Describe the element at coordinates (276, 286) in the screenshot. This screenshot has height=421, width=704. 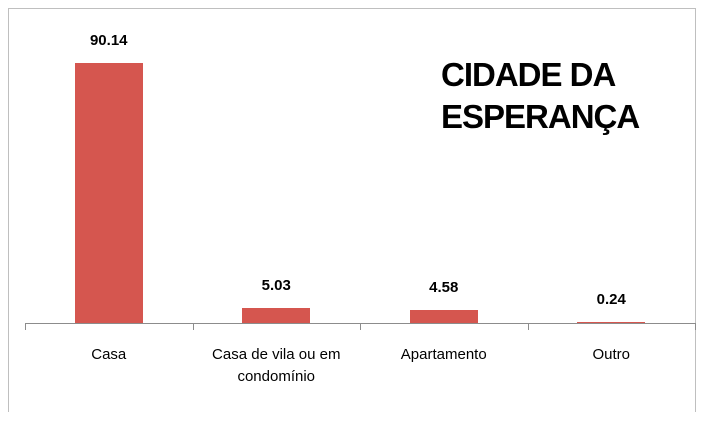
I see `value-label: 5.03` at that location.